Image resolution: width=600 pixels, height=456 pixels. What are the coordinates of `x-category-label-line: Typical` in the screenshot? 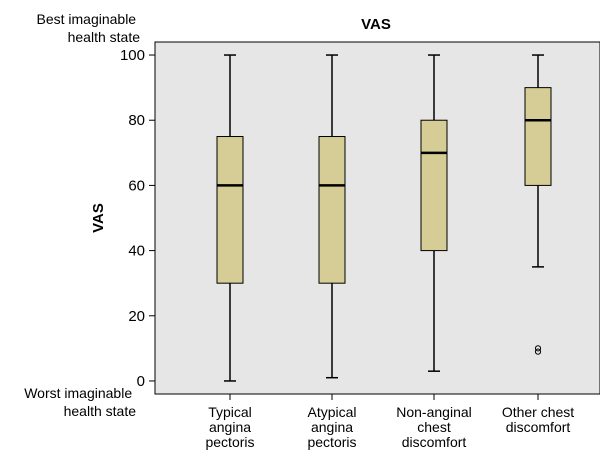 It's located at (230, 412).